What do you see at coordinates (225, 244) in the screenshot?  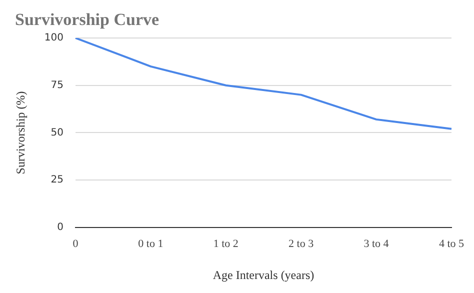 I see `x-tick-label: 1 to 2` at bounding box center [225, 244].